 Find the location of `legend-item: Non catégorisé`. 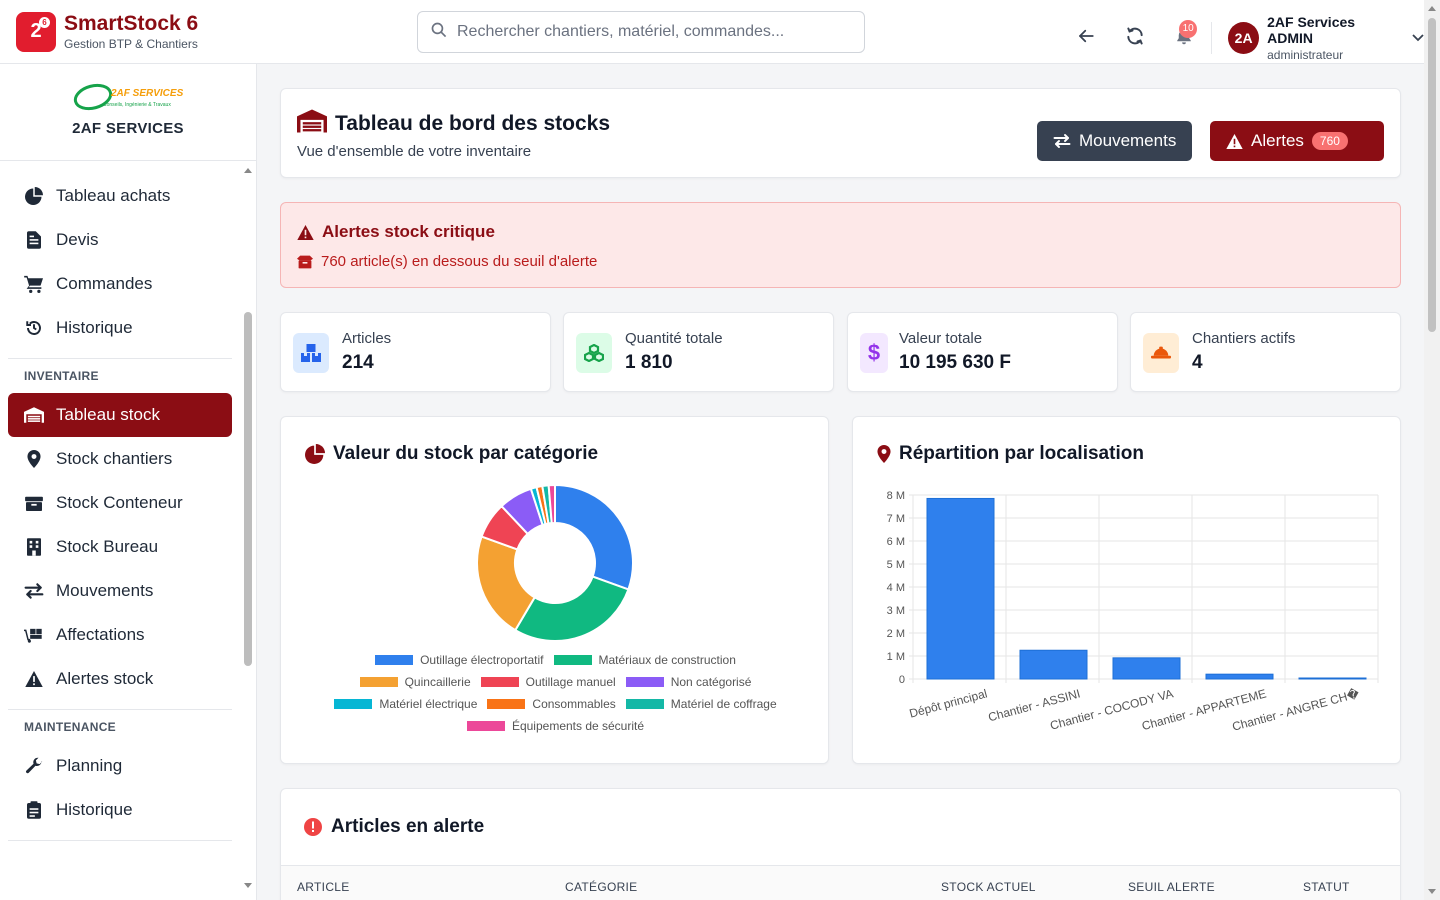

legend-item: Non catégorisé is located at coordinates (688, 682).